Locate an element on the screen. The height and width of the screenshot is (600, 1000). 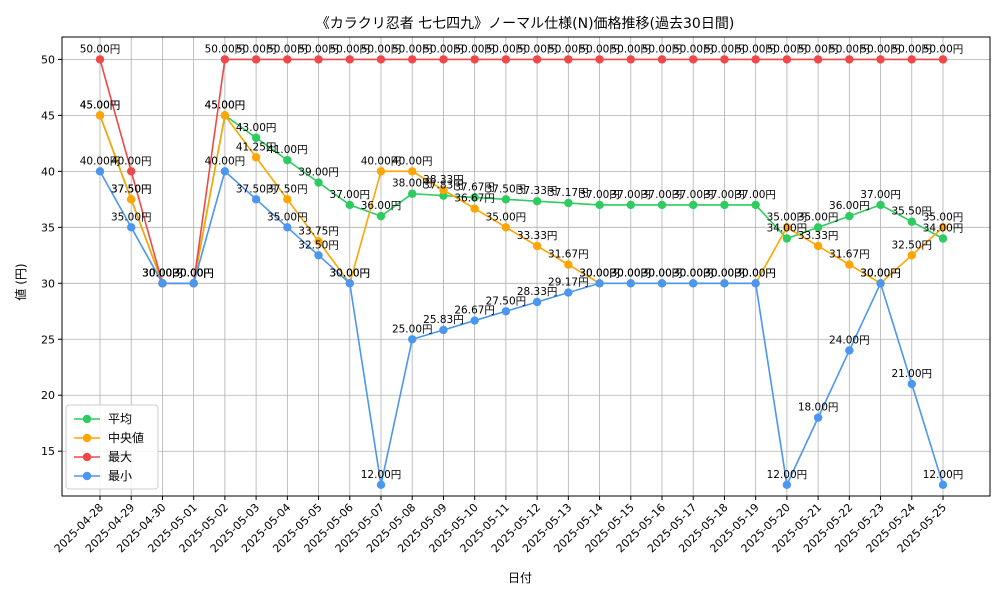
data-label: 26.67円 is located at coordinates (474, 311).